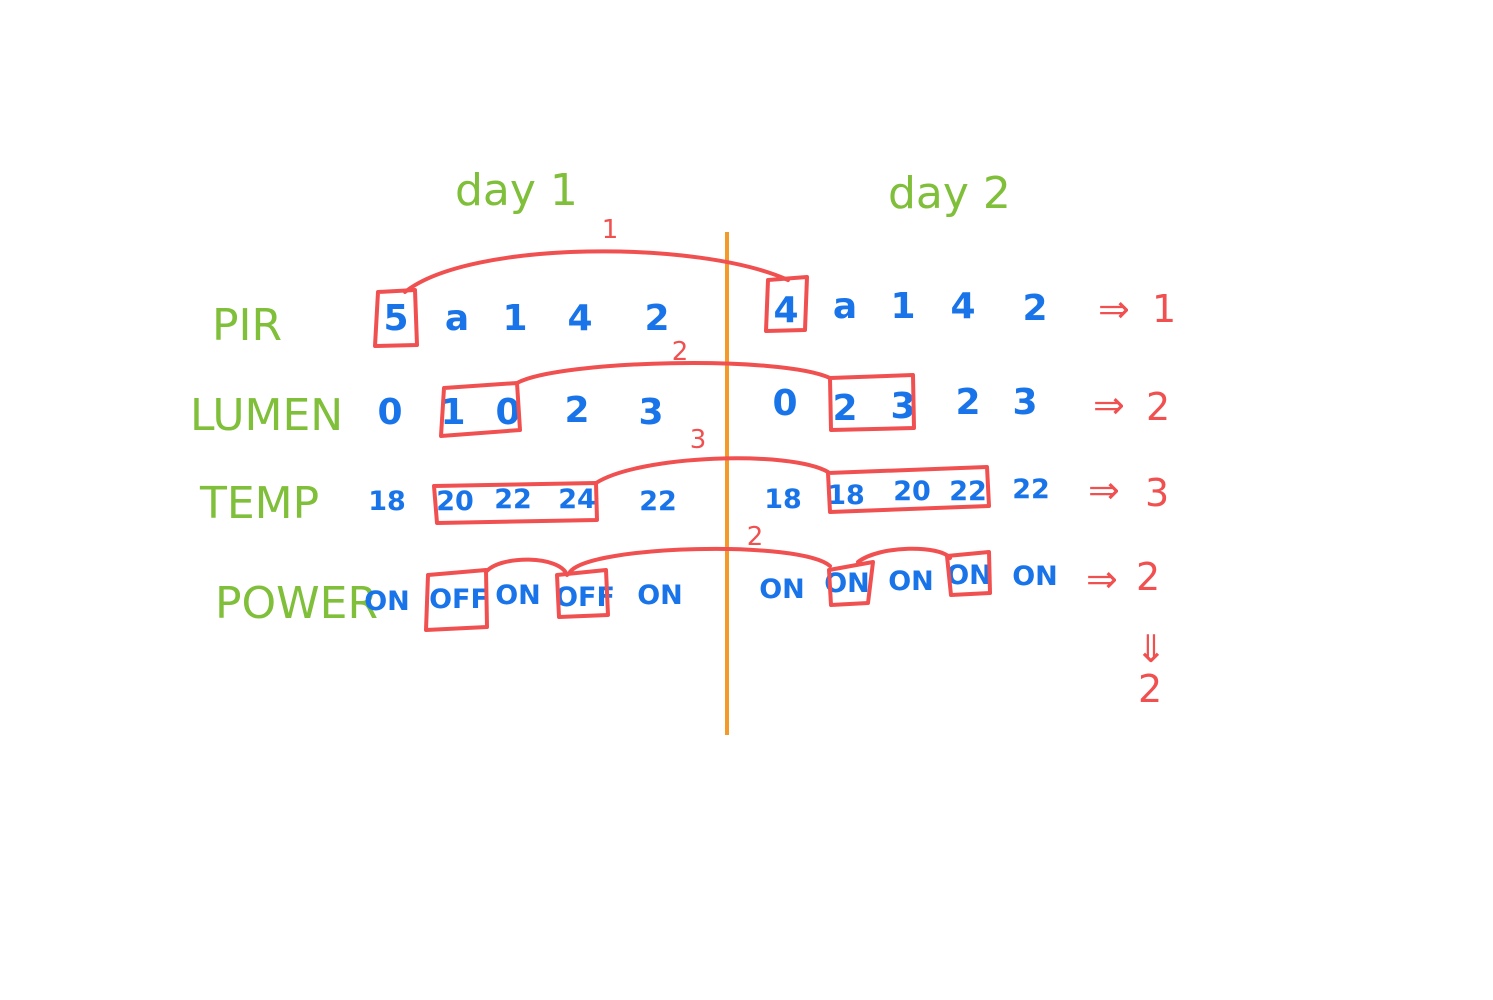  What do you see at coordinates (698, 440) in the screenshot?
I see `temp-arc-label: 3` at bounding box center [698, 440].